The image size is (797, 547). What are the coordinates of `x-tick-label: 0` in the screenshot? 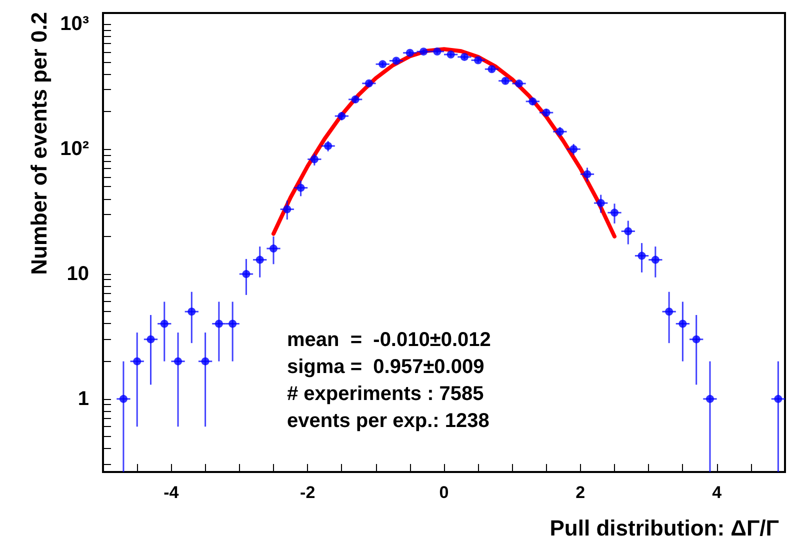 It's located at (444, 492).